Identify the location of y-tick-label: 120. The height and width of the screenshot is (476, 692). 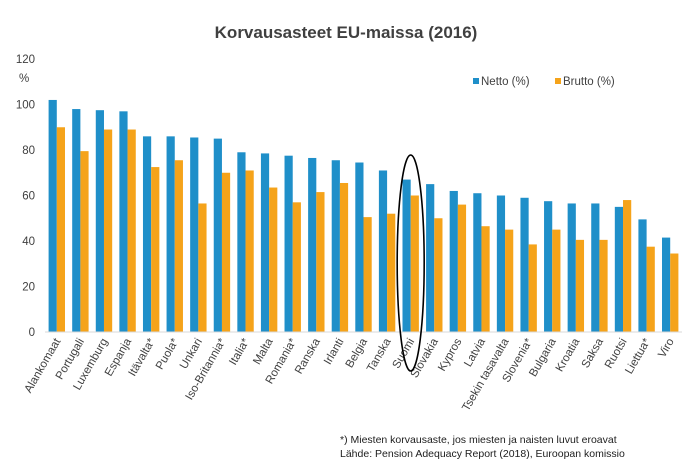
(25, 60).